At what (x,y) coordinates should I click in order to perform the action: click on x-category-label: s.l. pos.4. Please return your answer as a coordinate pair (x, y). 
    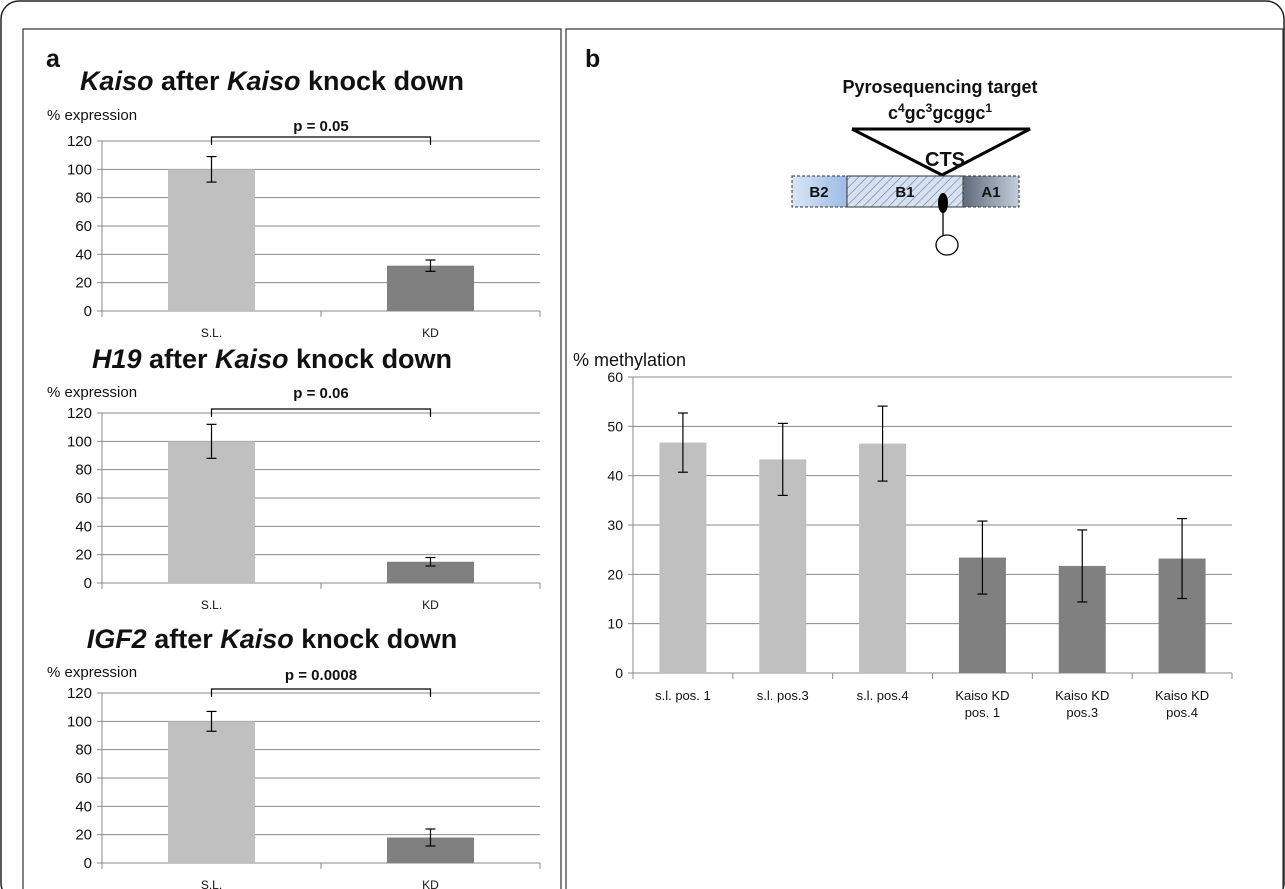
    Looking at the image, I should click on (883, 695).